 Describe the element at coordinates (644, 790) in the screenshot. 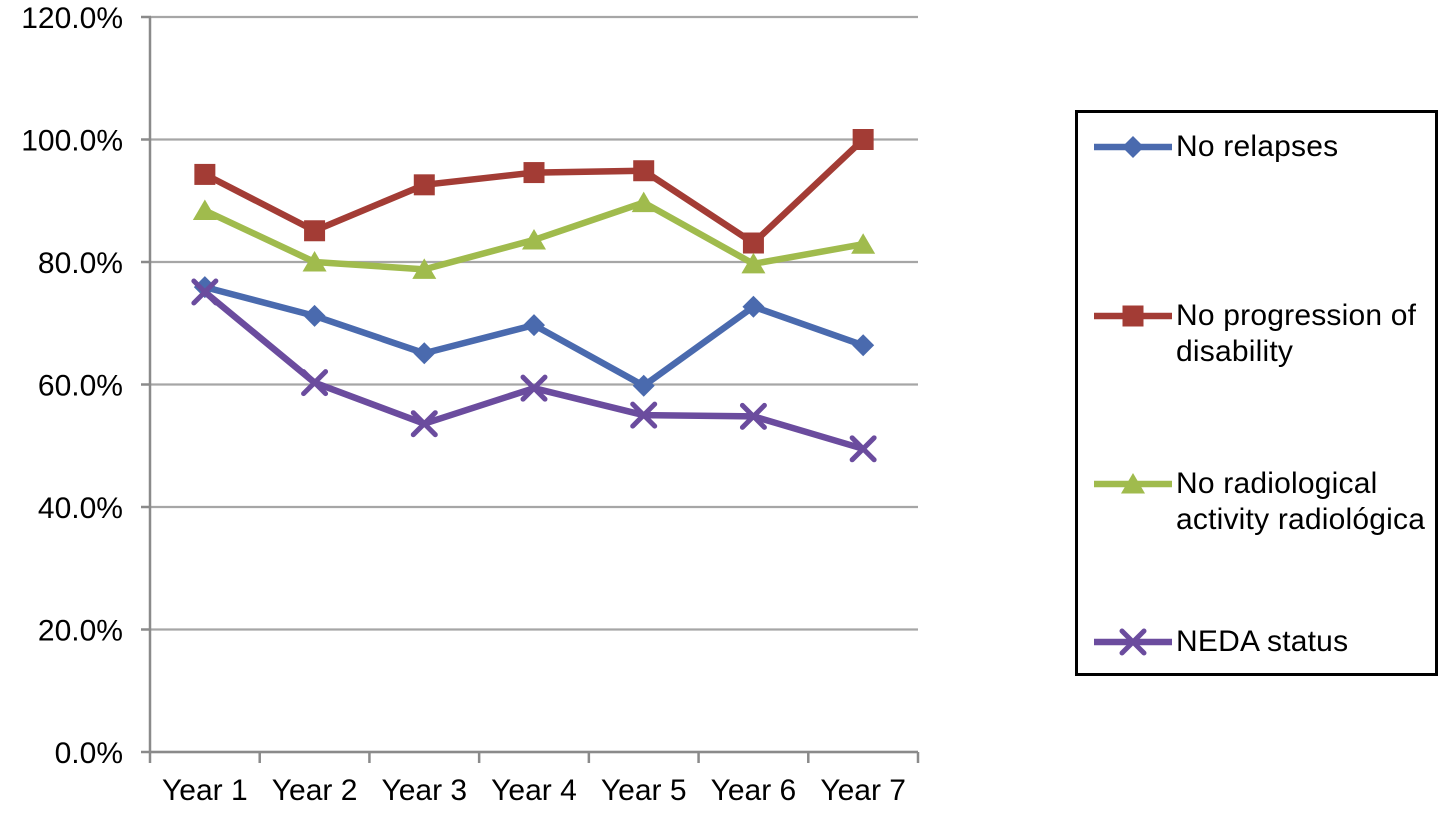

I see `x-axis-label: Year 5` at that location.